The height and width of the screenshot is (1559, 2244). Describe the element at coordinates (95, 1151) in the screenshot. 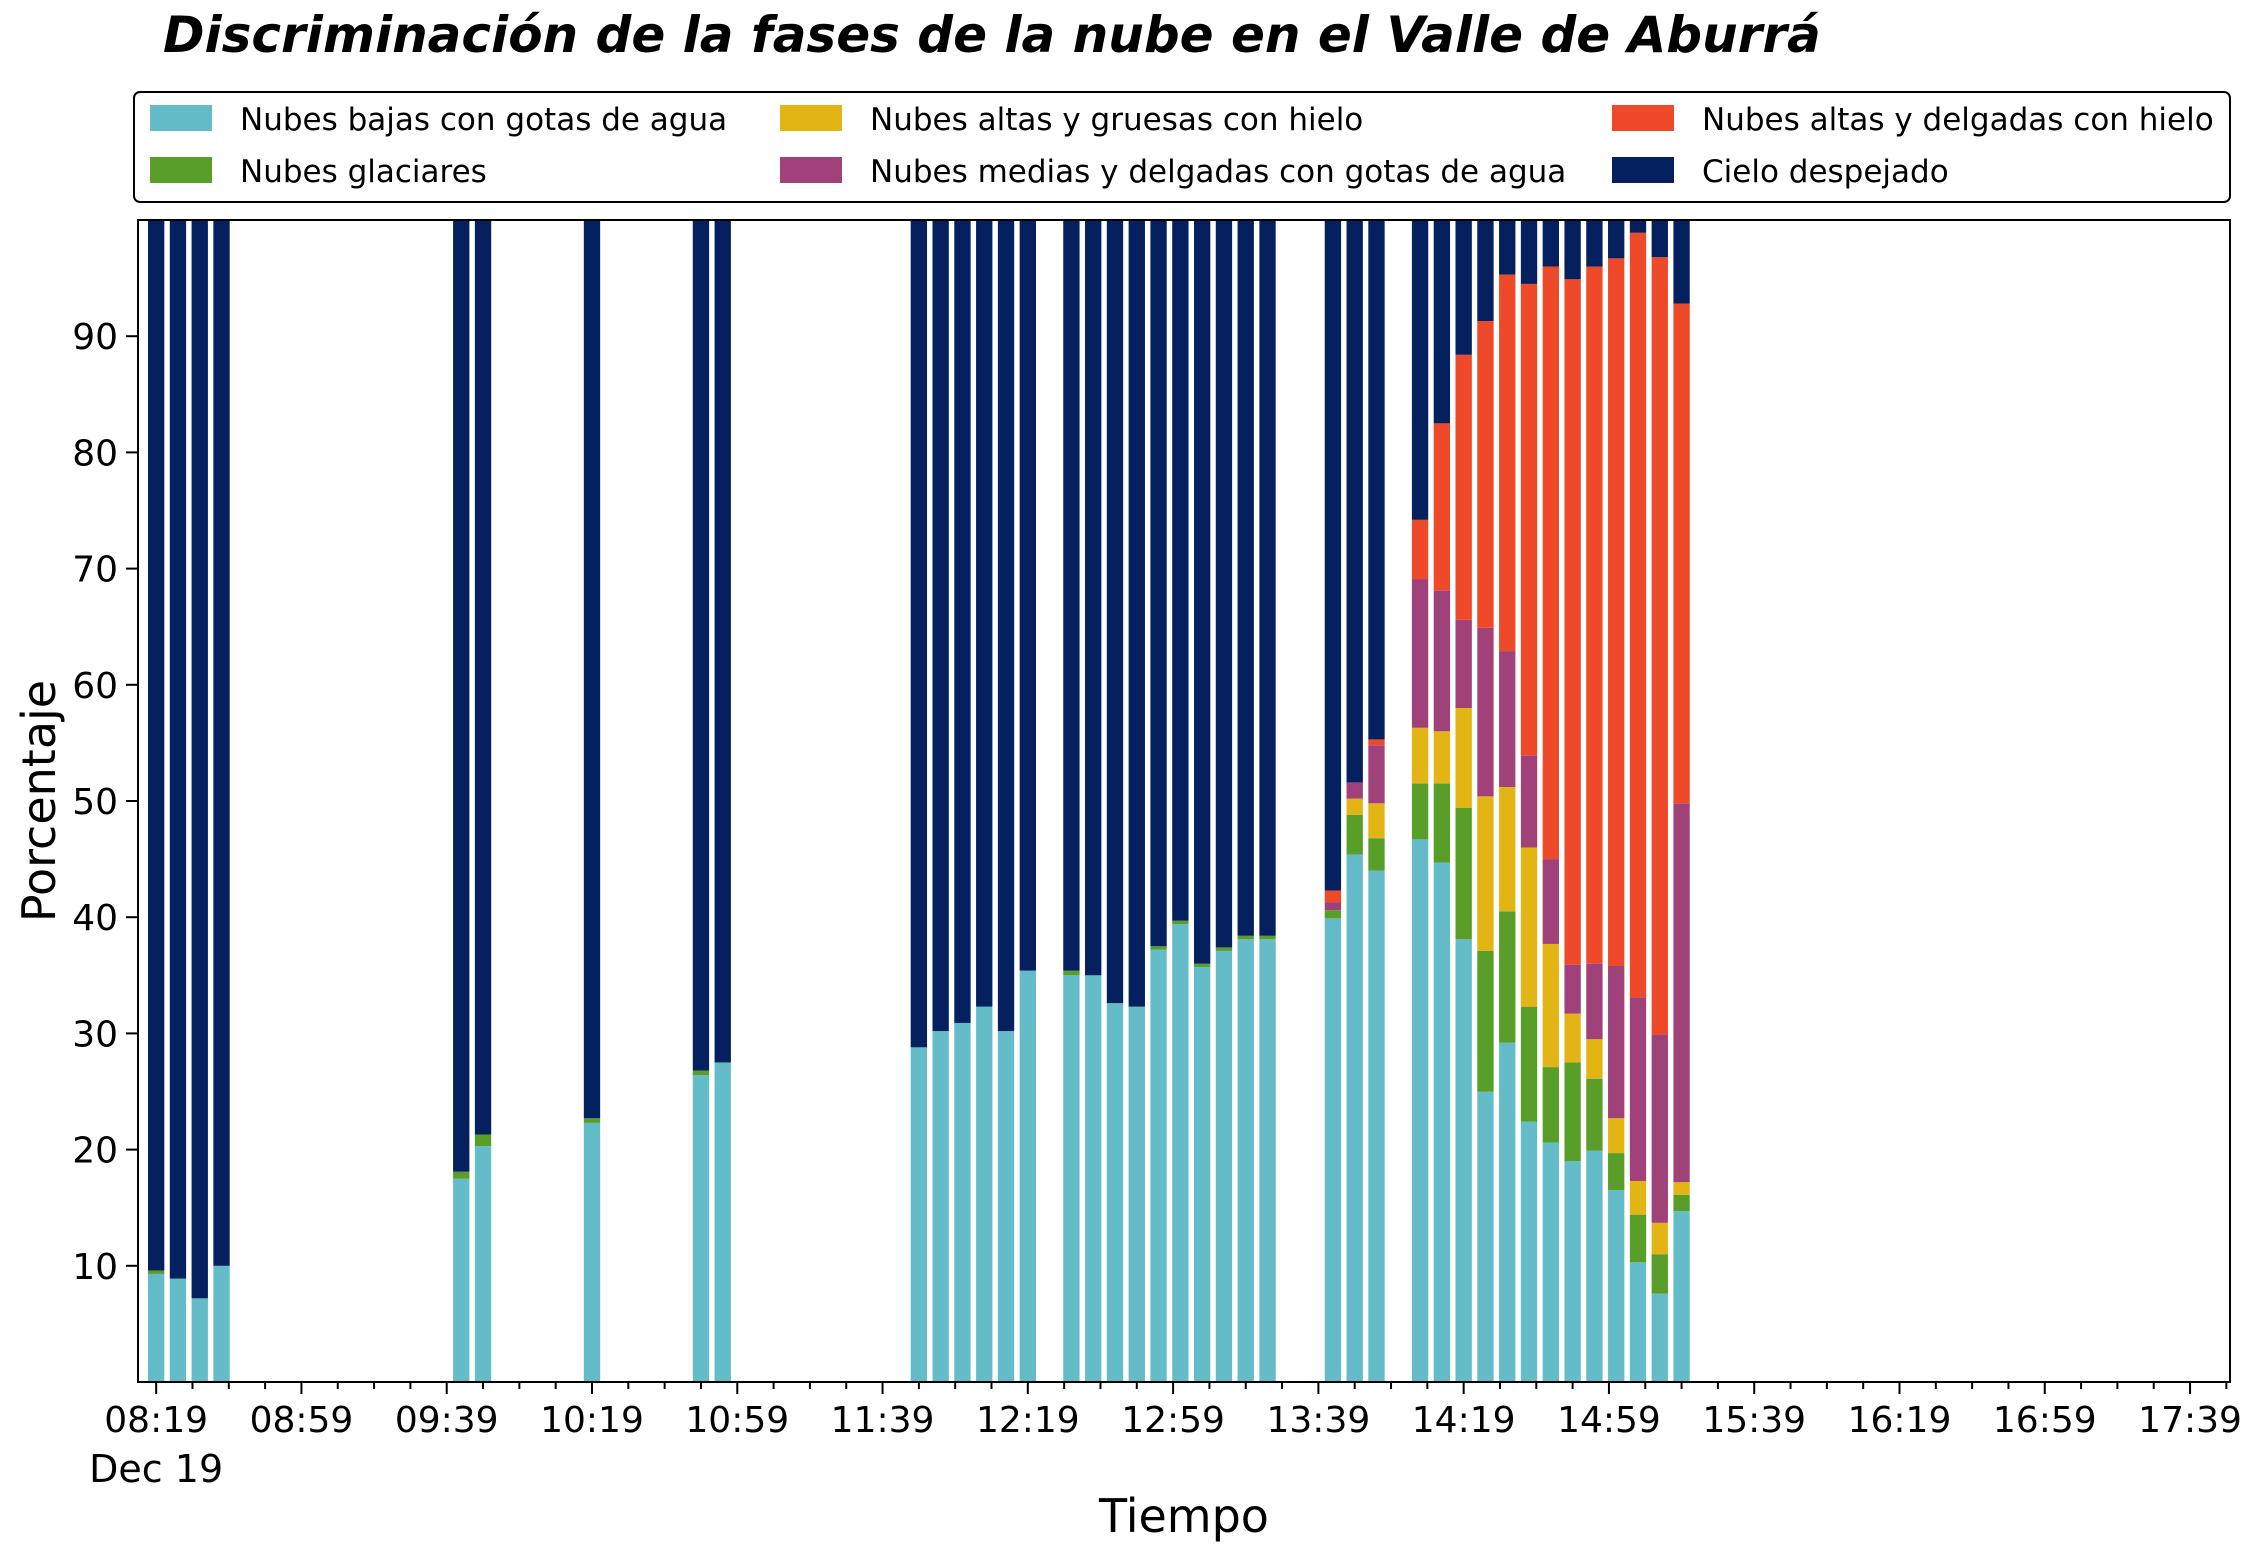

I see `y-tick-label: 20` at that location.